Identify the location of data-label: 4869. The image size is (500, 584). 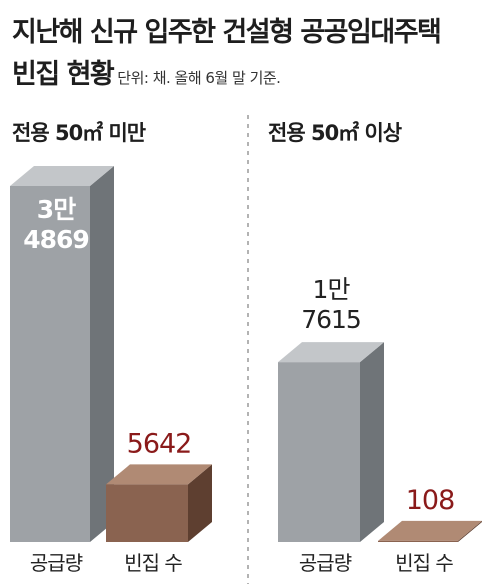
(56, 239).